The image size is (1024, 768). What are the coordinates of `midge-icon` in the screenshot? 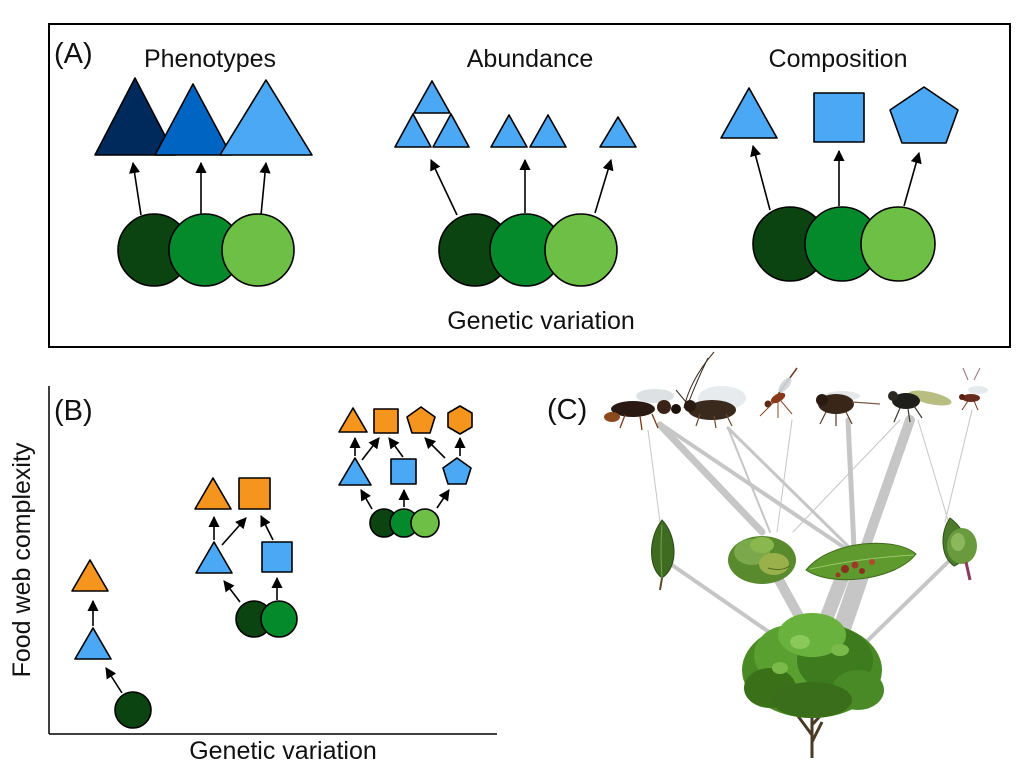 It's located at (778, 392).